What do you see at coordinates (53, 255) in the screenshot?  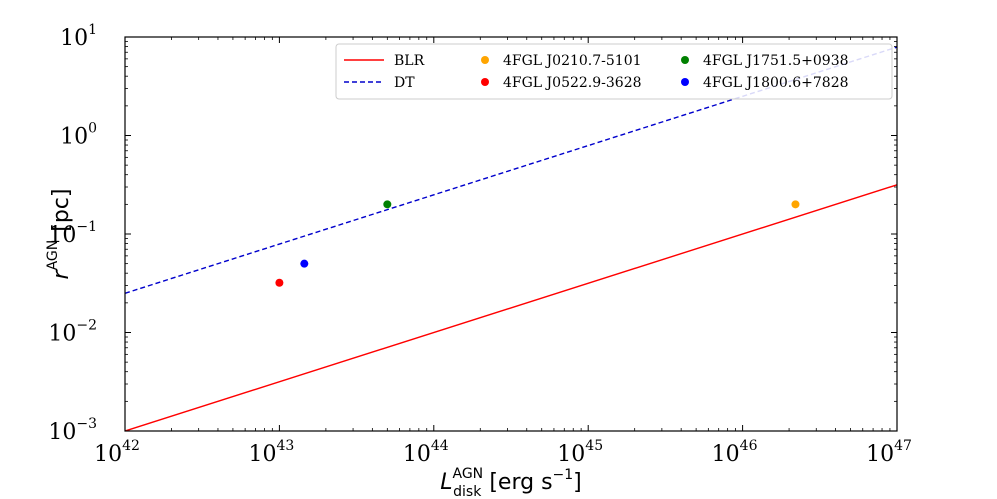 I see `y-axis-label-sup: AGN` at bounding box center [53, 255].